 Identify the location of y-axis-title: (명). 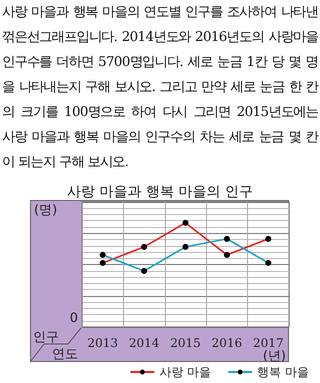
(46, 210).